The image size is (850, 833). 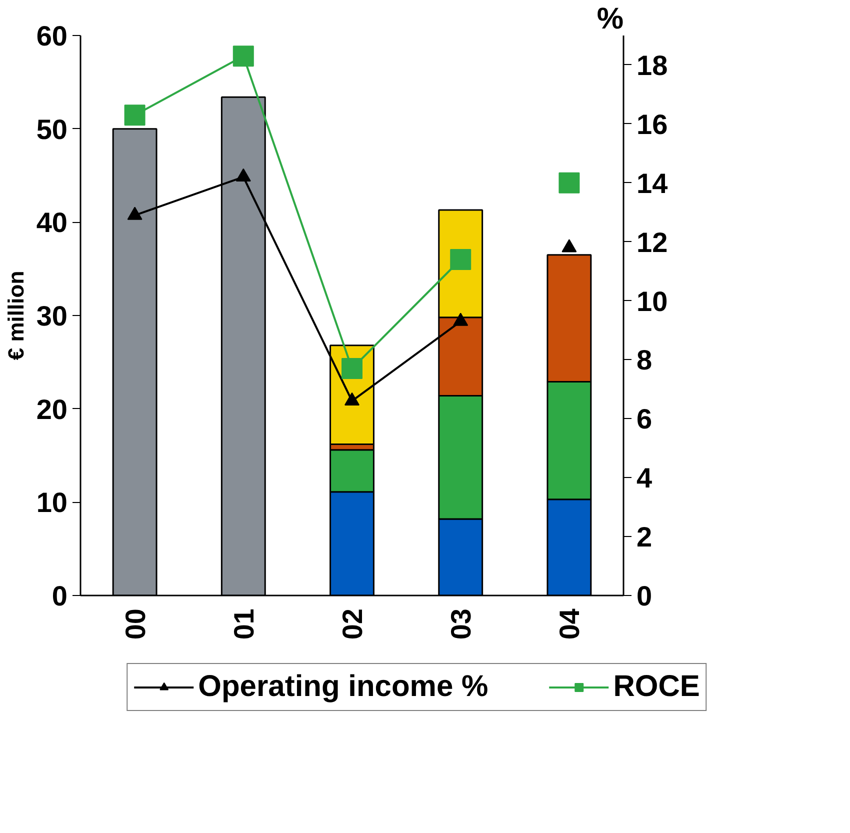 I want to click on y2-tick-label: 14, so click(x=652, y=183).